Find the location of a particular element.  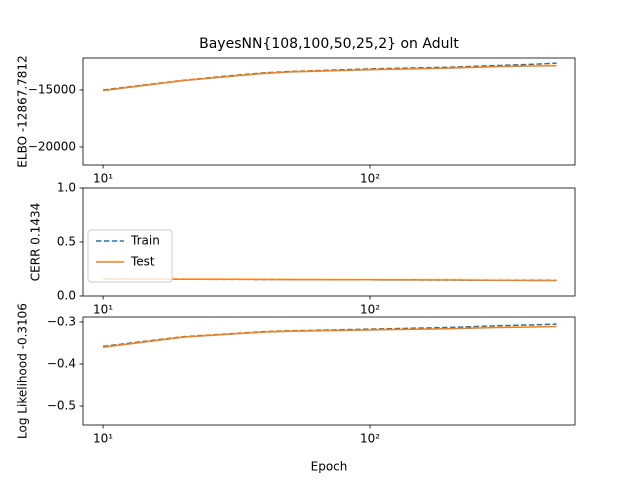

y-axis-label: ELBO -12867.7812 is located at coordinates (23, 111).